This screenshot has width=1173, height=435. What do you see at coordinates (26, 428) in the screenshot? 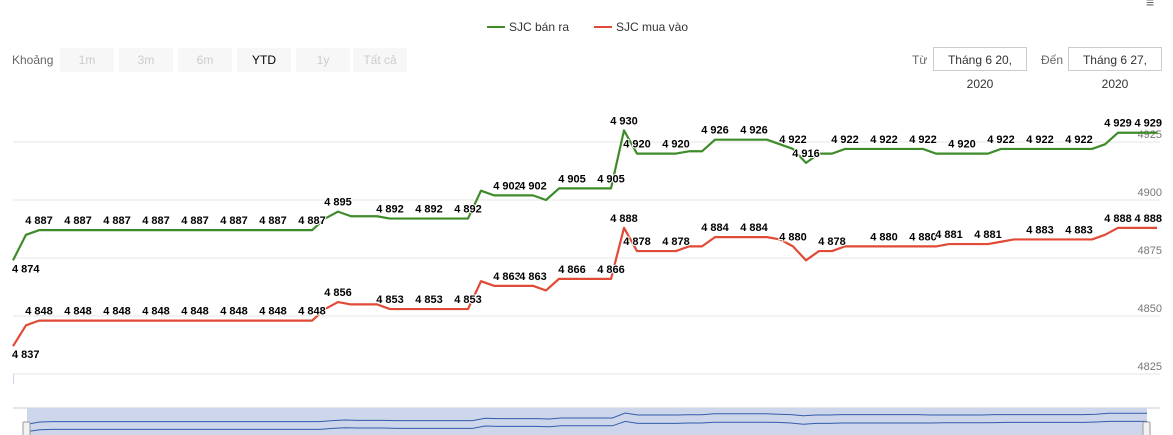
I see `navigator-left-handle` at bounding box center [26, 428].